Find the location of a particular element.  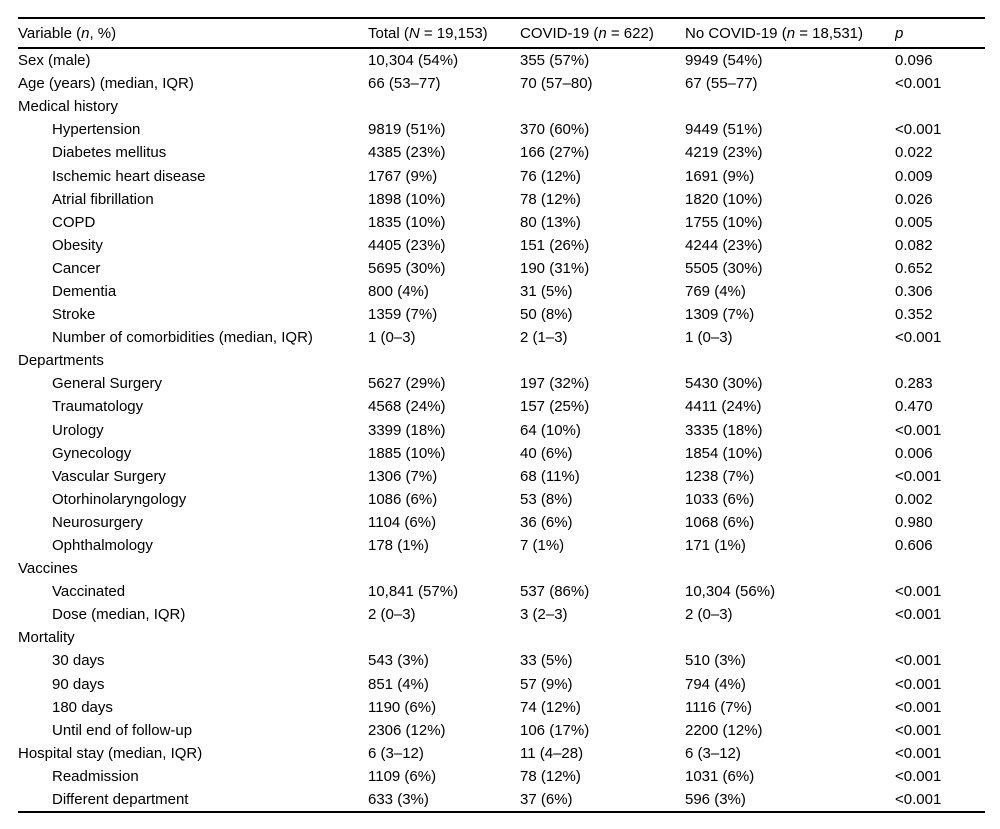

column-header-p: p is located at coordinates (940, 33).